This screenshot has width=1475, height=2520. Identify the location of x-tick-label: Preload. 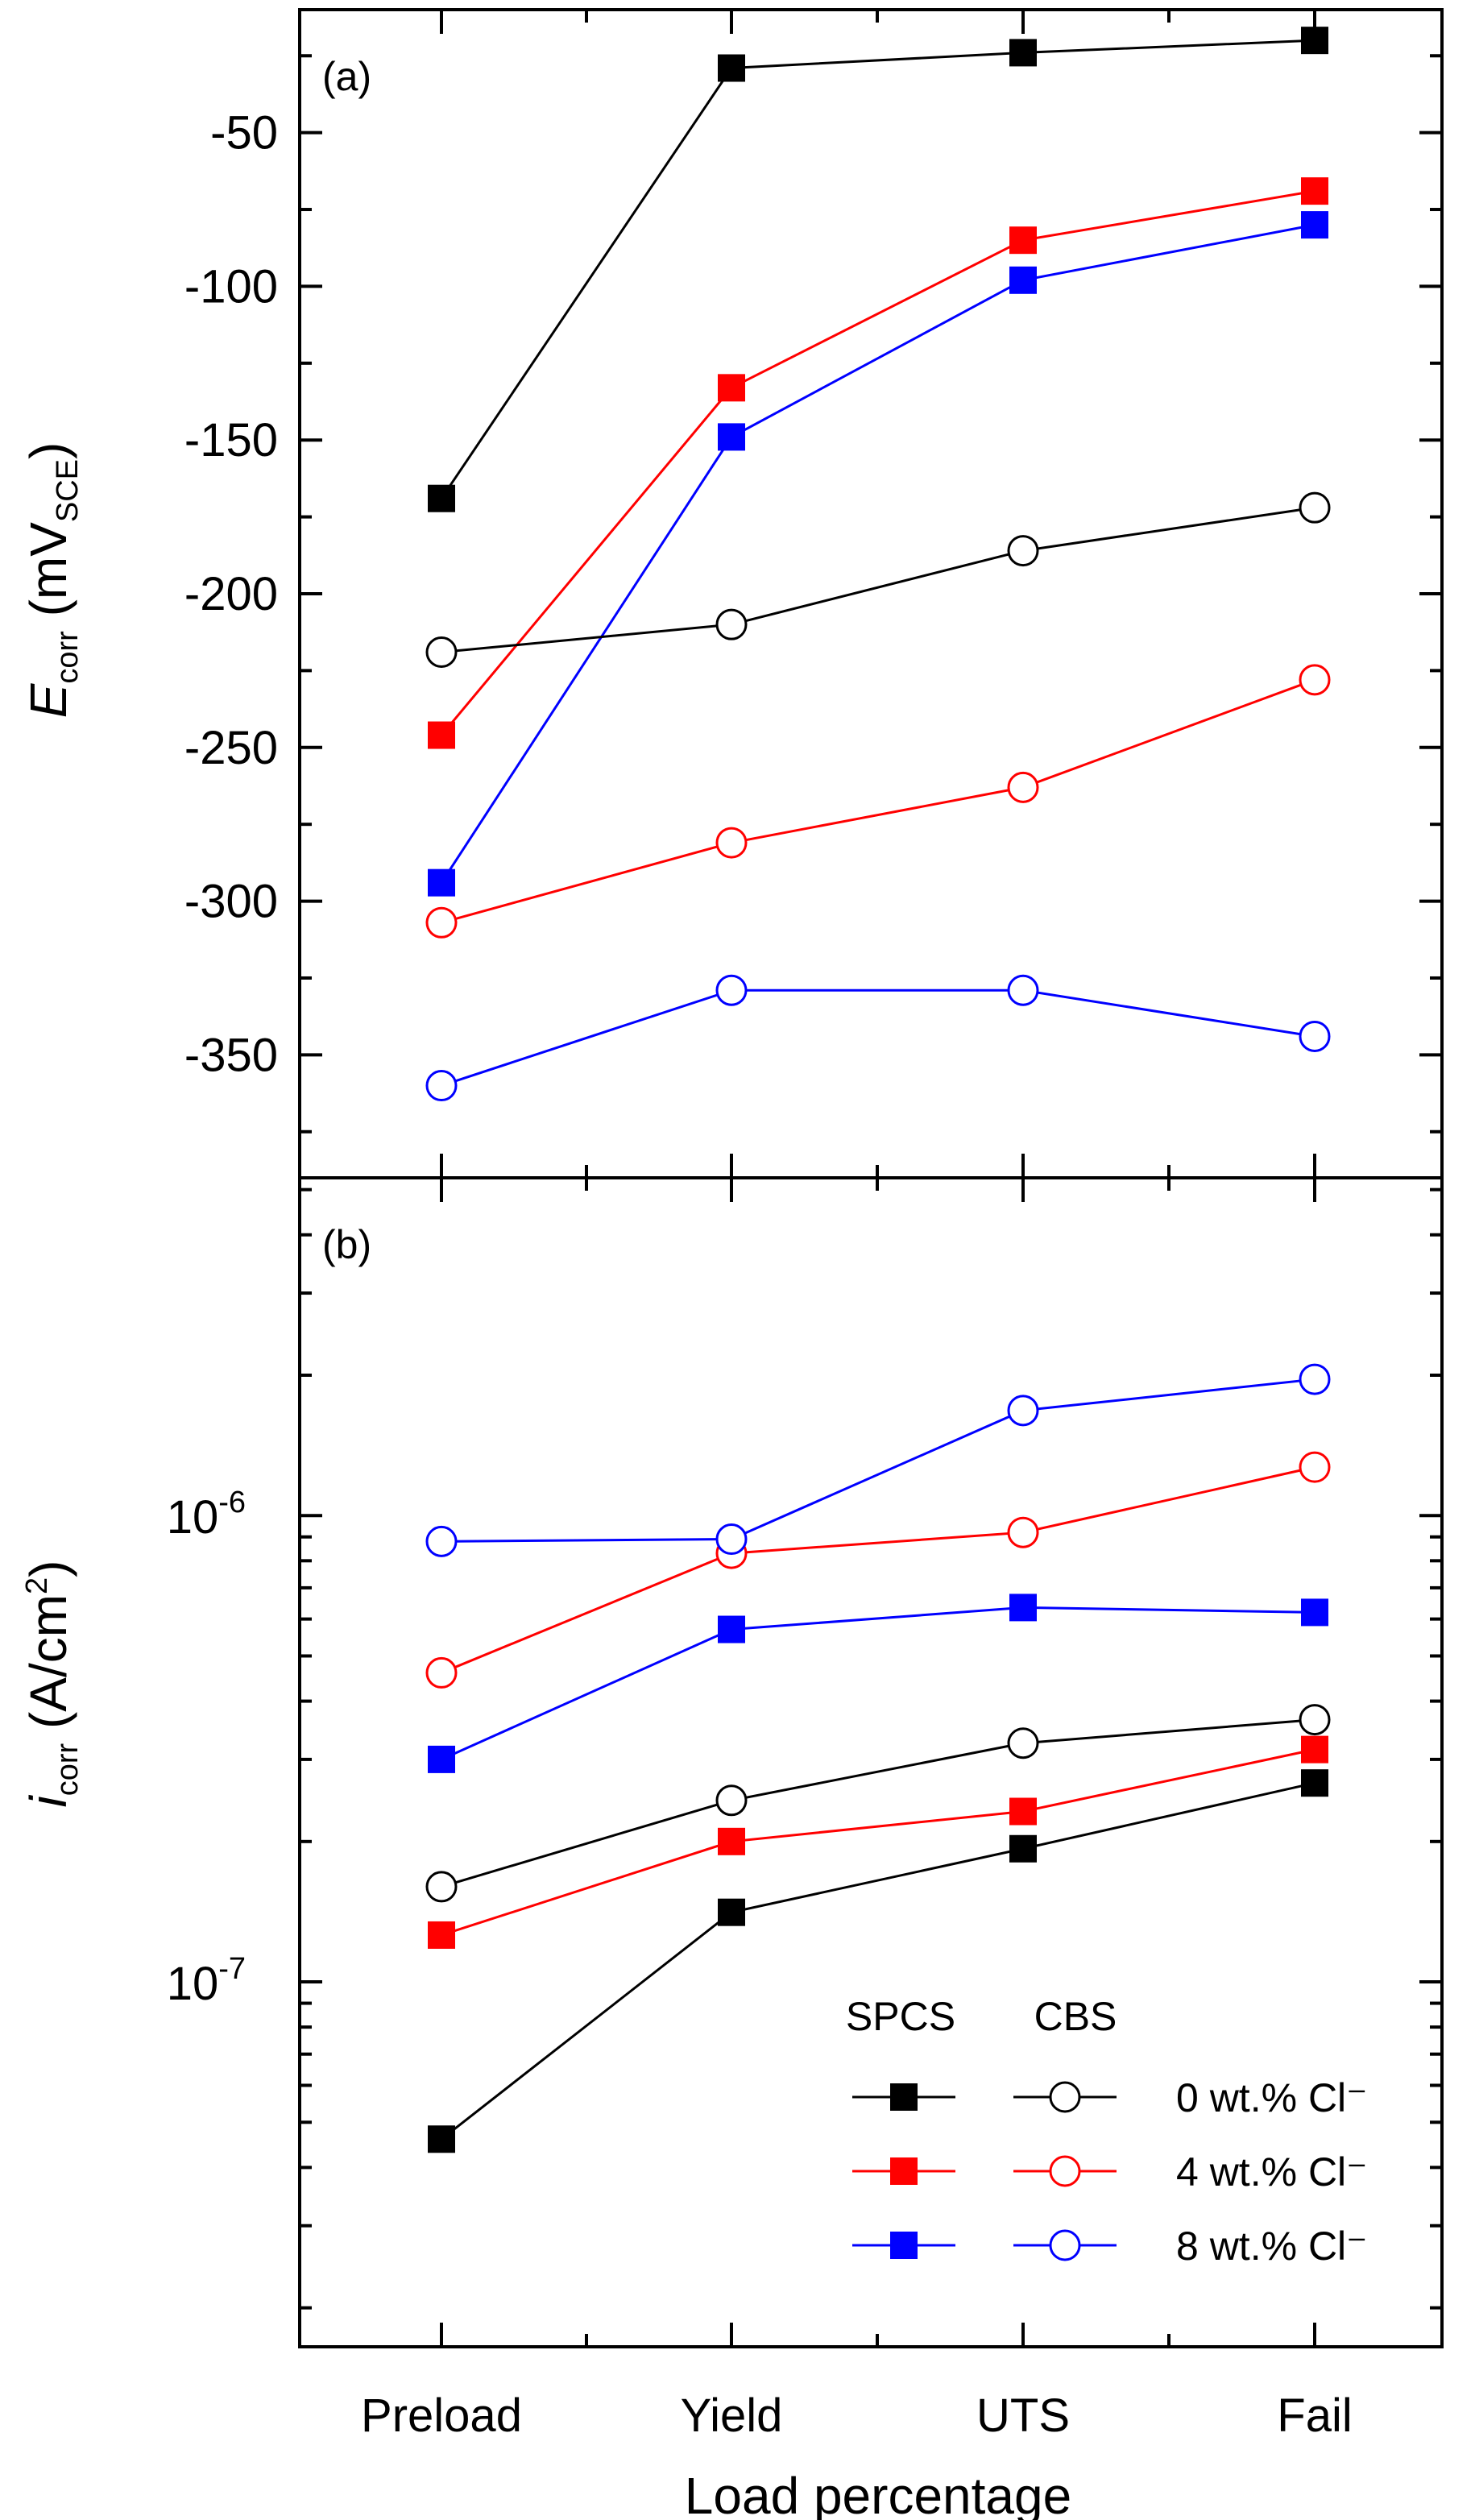
(441, 2415).